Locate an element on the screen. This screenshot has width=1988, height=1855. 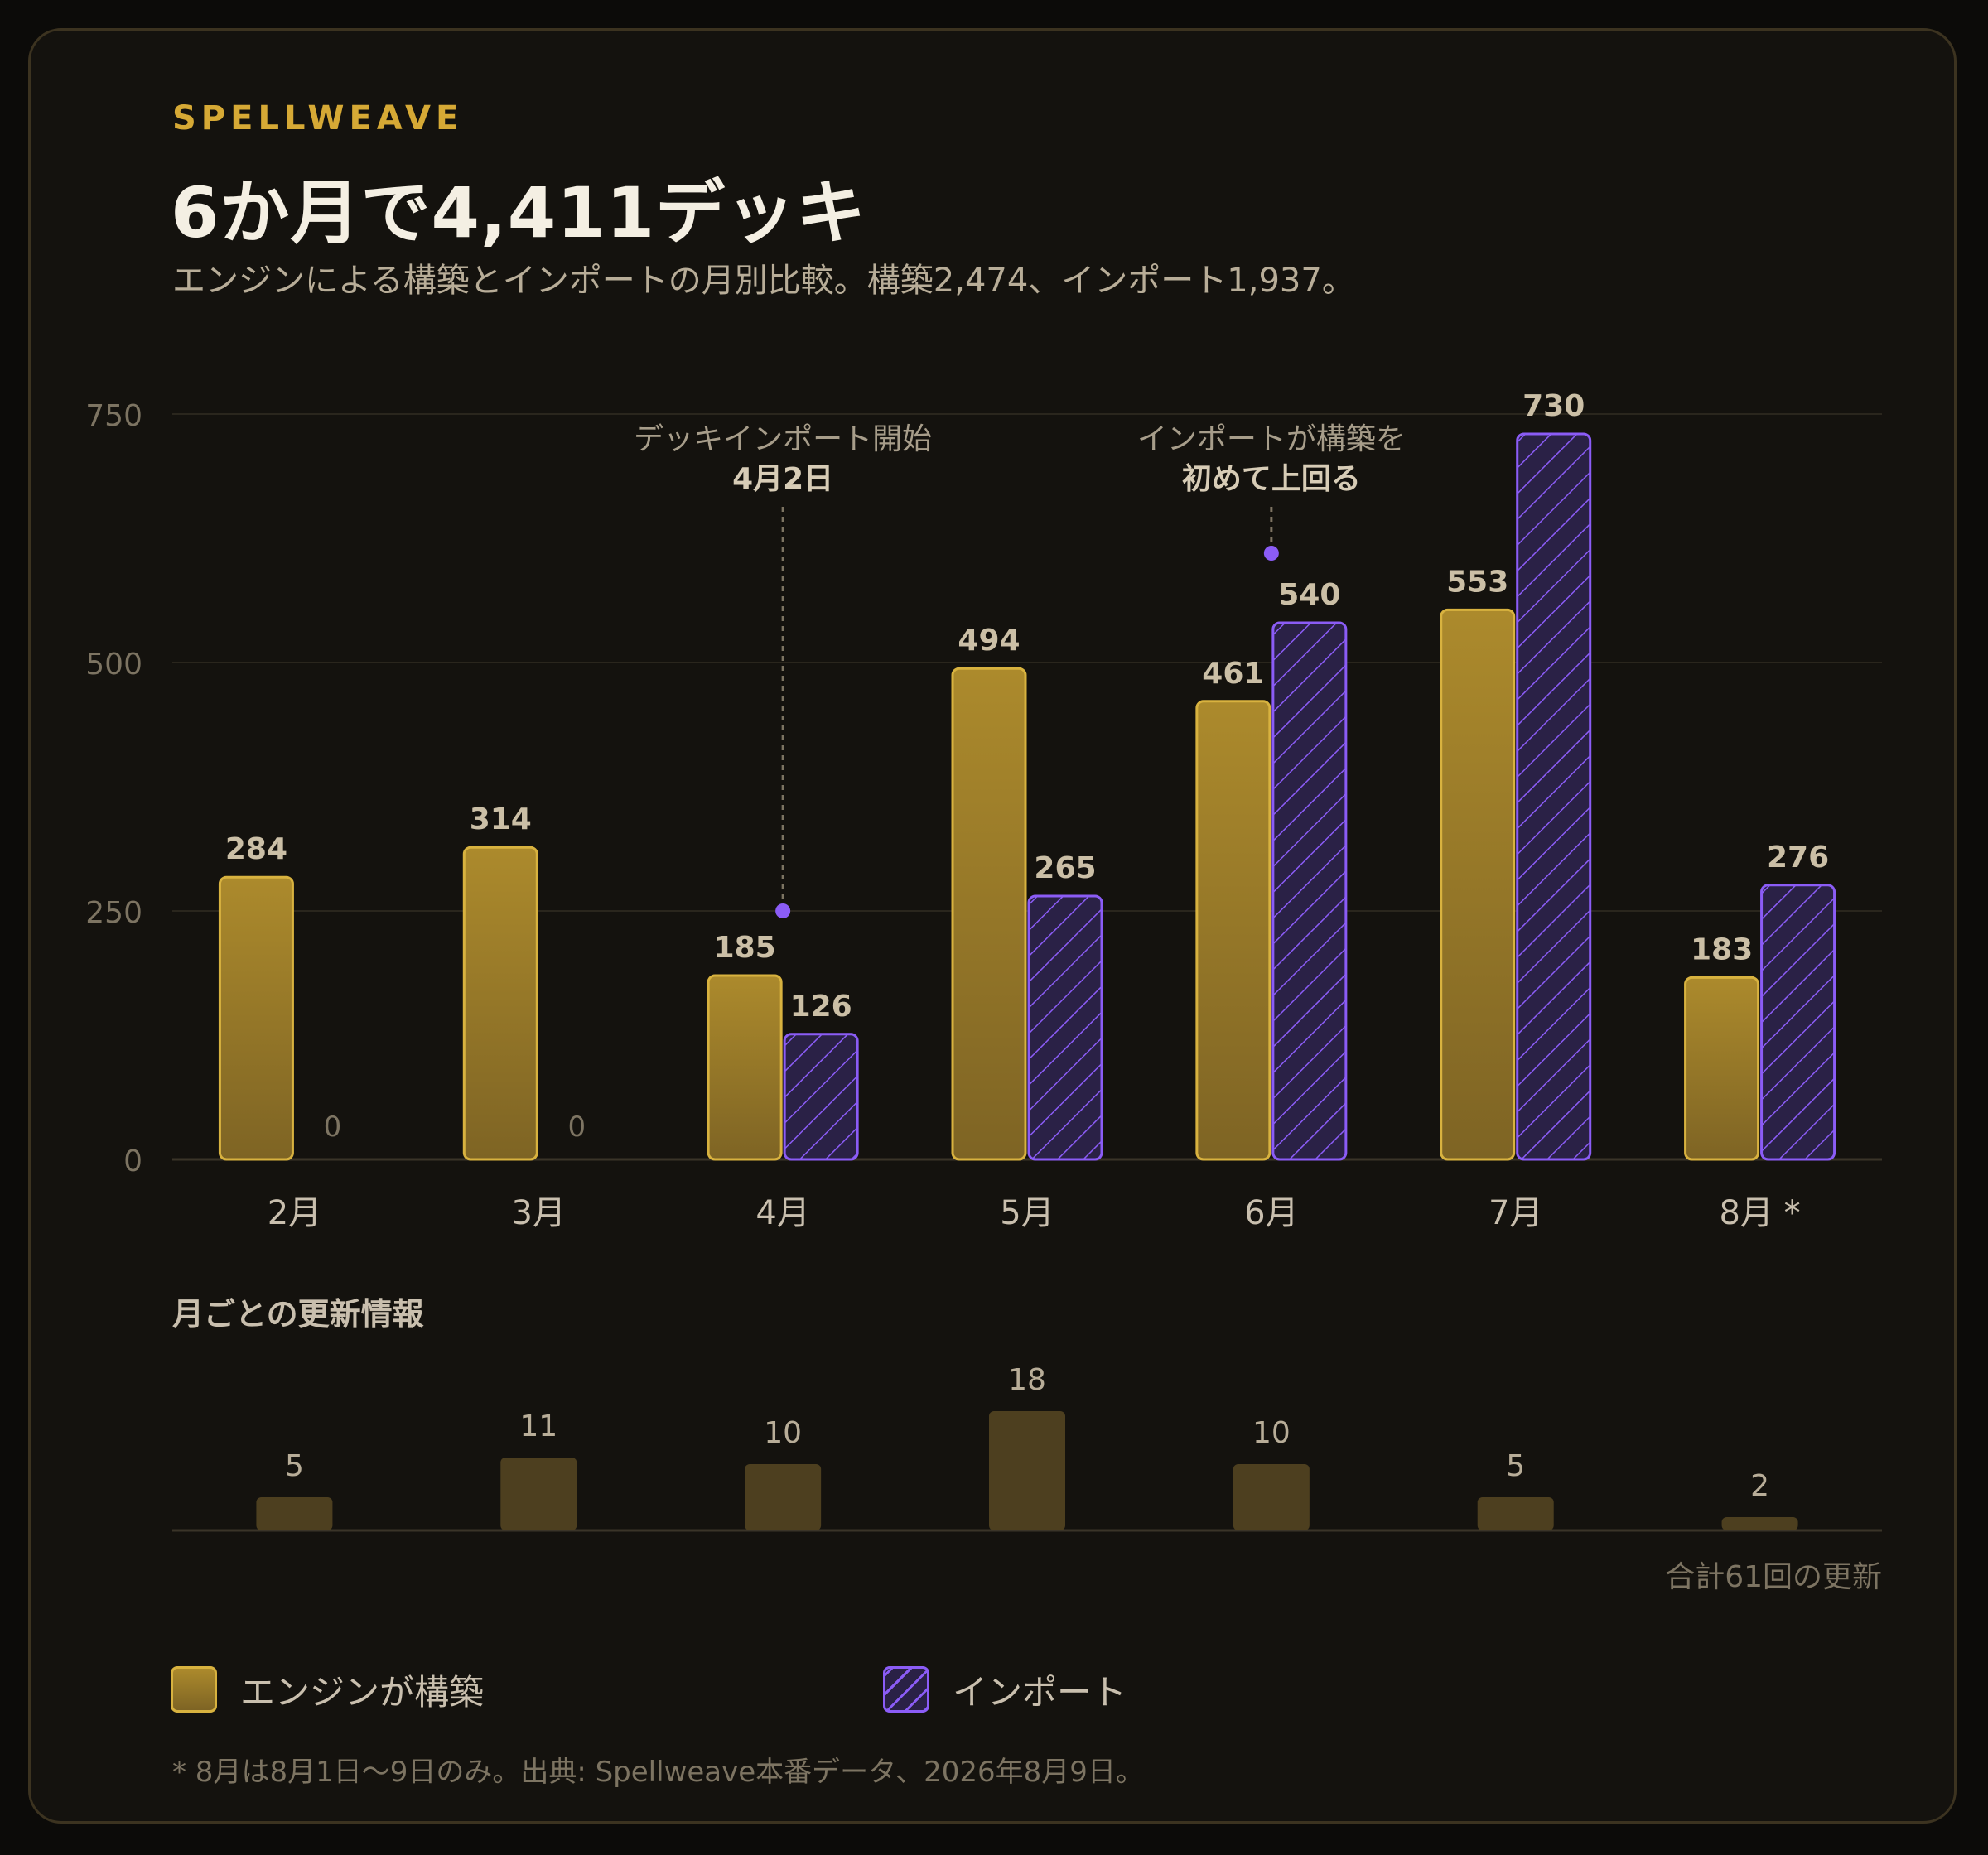
data-label-imported: 265 is located at coordinates (1065, 868).